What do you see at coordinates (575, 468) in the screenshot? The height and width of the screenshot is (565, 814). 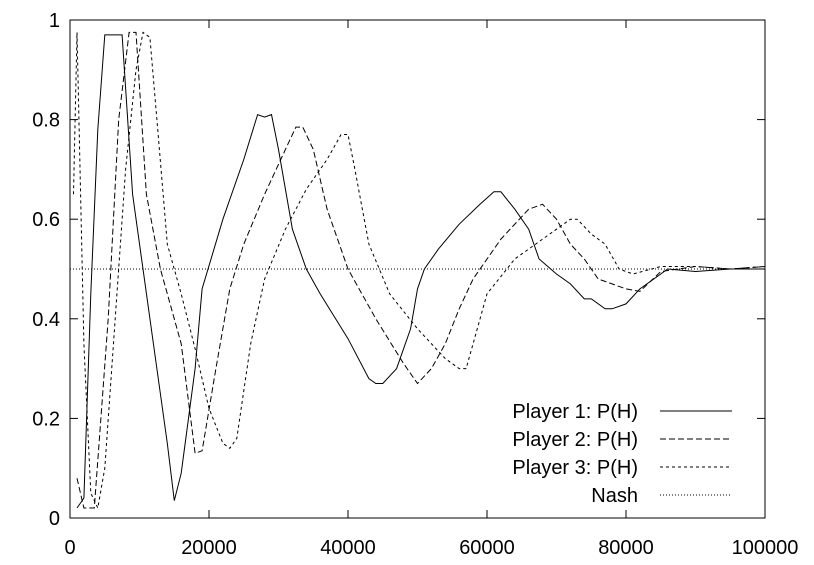 I see `legend-label-player-3-p-h: Player 3: P(H)` at bounding box center [575, 468].